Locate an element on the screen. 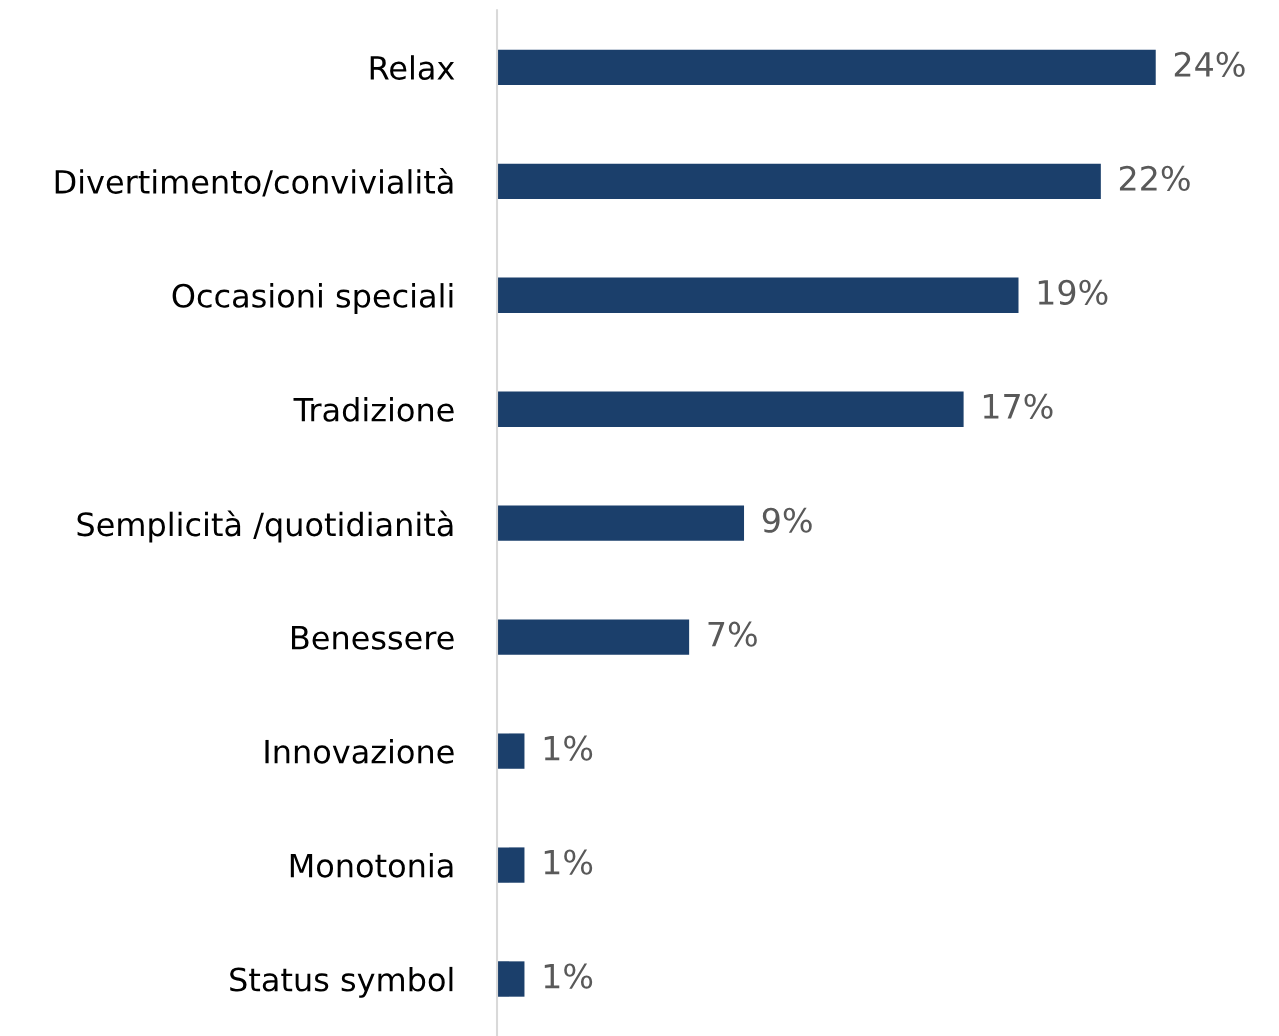  data-label: 24% is located at coordinates (1209, 64).